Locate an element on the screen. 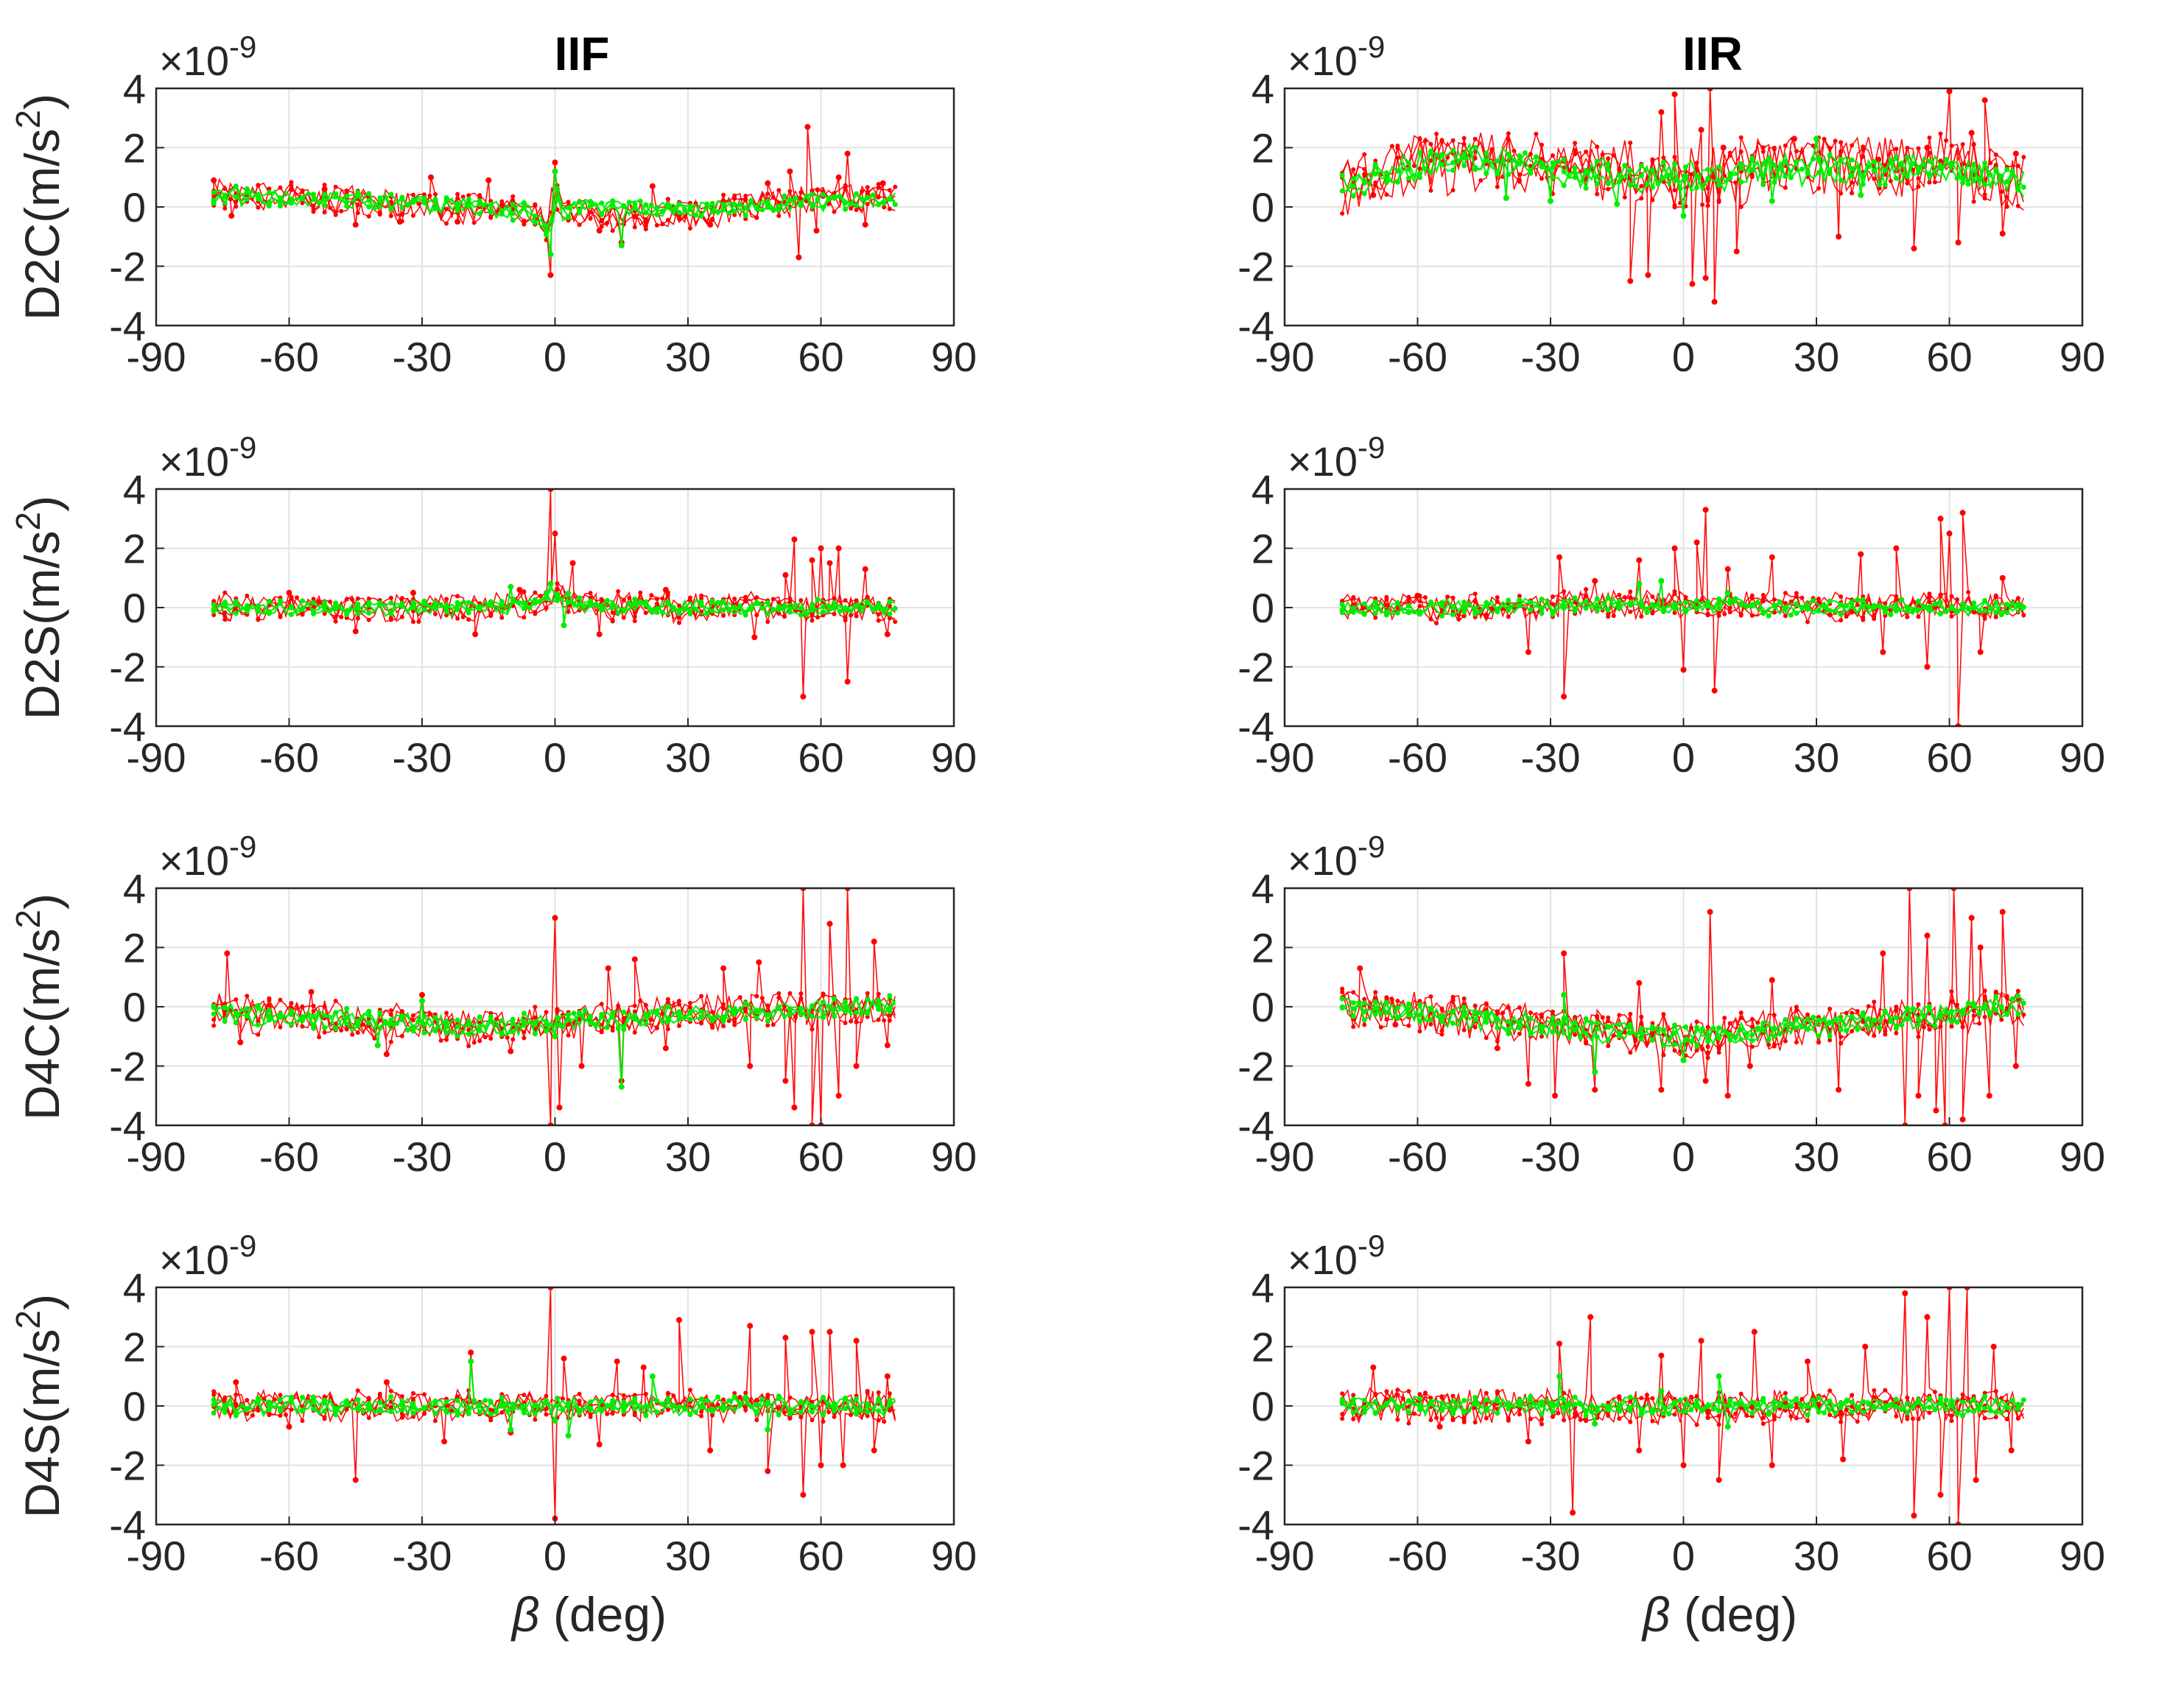  series-green-line is located at coordinates (554, 211).